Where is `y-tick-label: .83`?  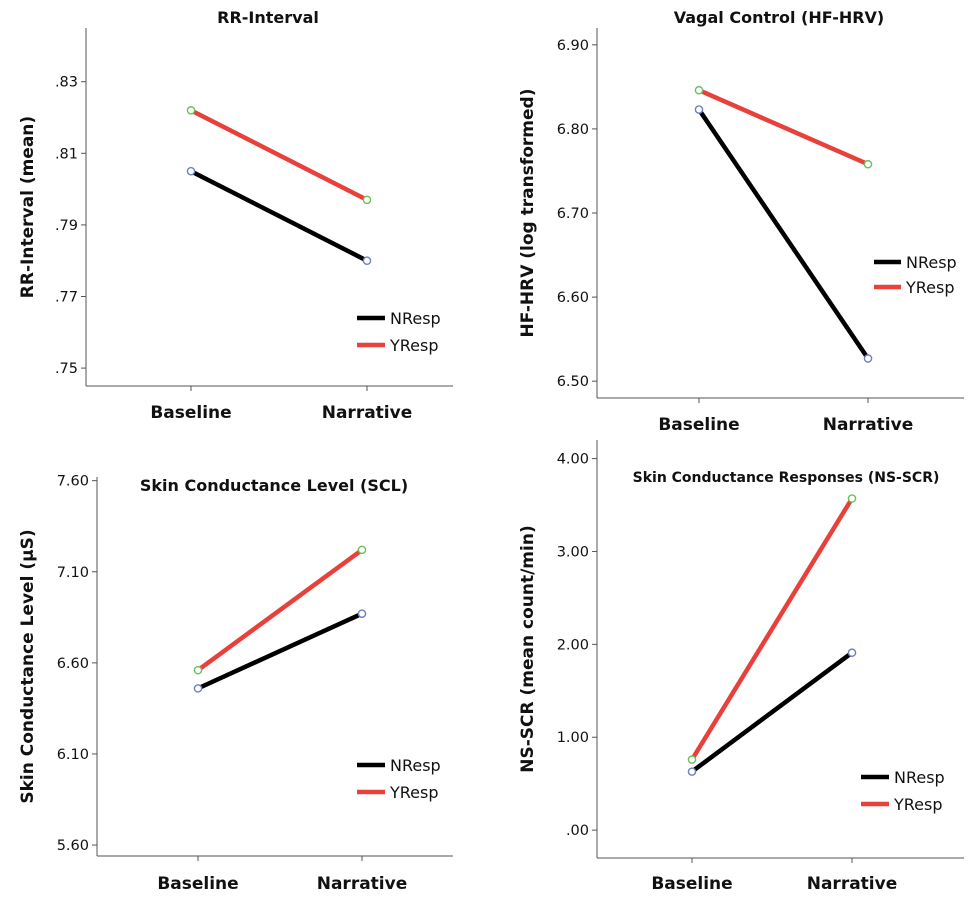 y-tick-label: .83 is located at coordinates (66, 83).